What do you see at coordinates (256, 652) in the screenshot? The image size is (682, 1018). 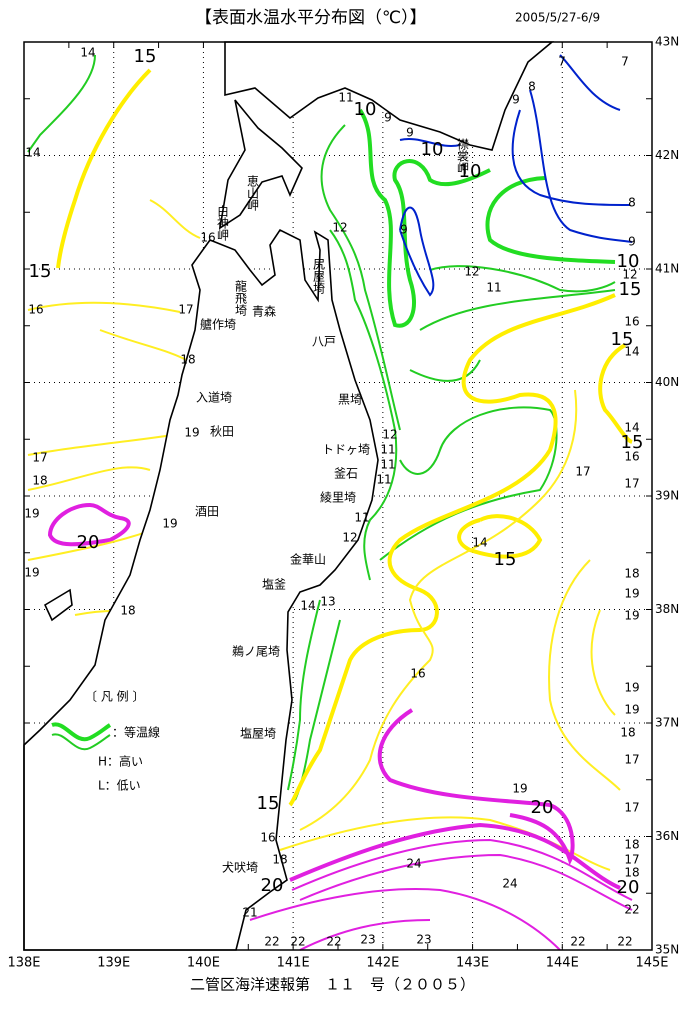 I see `place-name: 鵜ノ尾埼` at bounding box center [256, 652].